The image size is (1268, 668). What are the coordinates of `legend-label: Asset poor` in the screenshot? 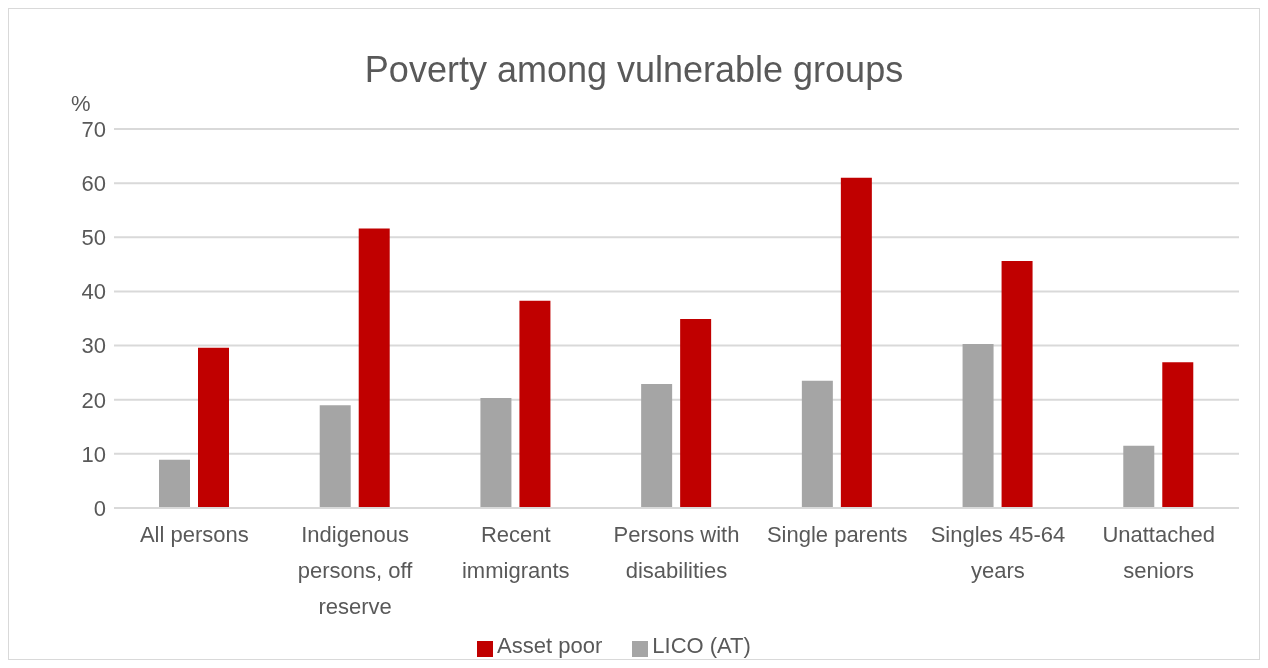 It's located at (550, 645).